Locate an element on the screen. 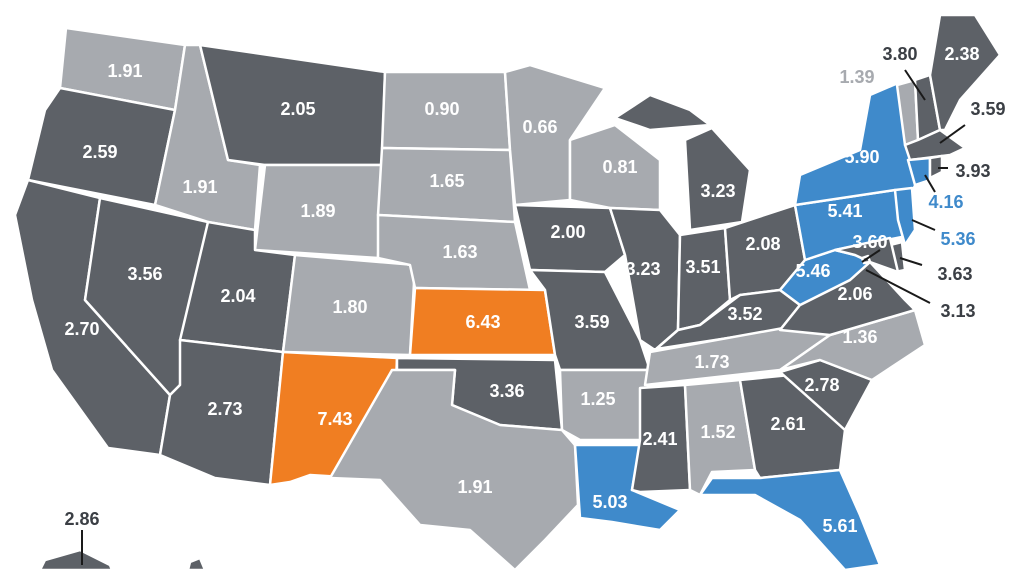 Image resolution: width=1024 pixels, height=570 pixels. value-label-md: 3.60 is located at coordinates (869, 242).